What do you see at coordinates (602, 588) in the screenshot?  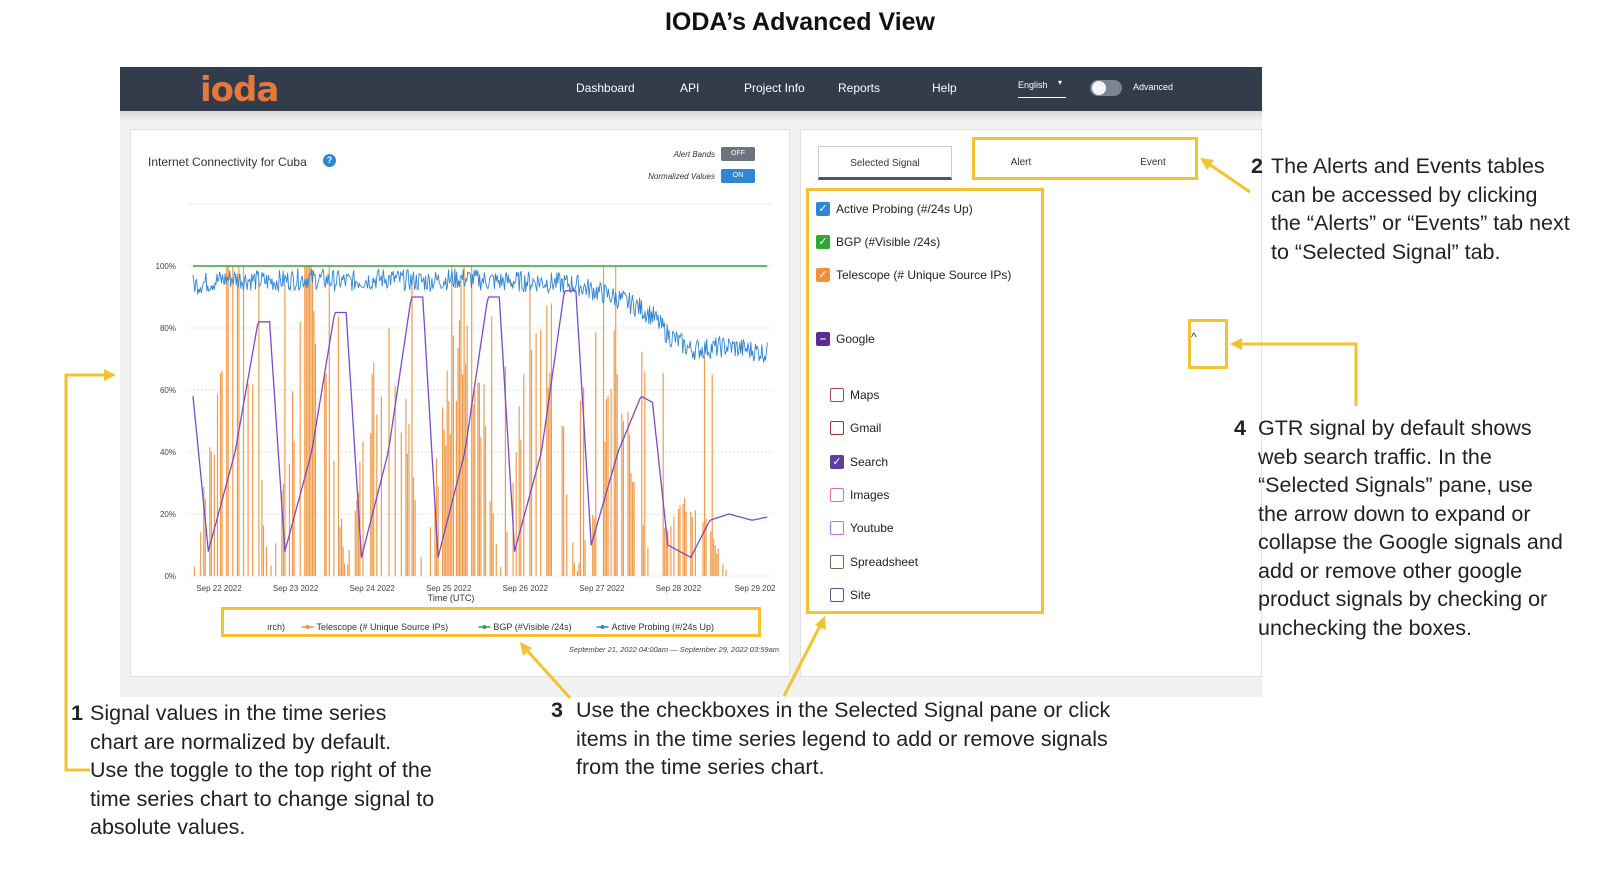 I see `x-tick-label: Sep 27 2022` at bounding box center [602, 588].